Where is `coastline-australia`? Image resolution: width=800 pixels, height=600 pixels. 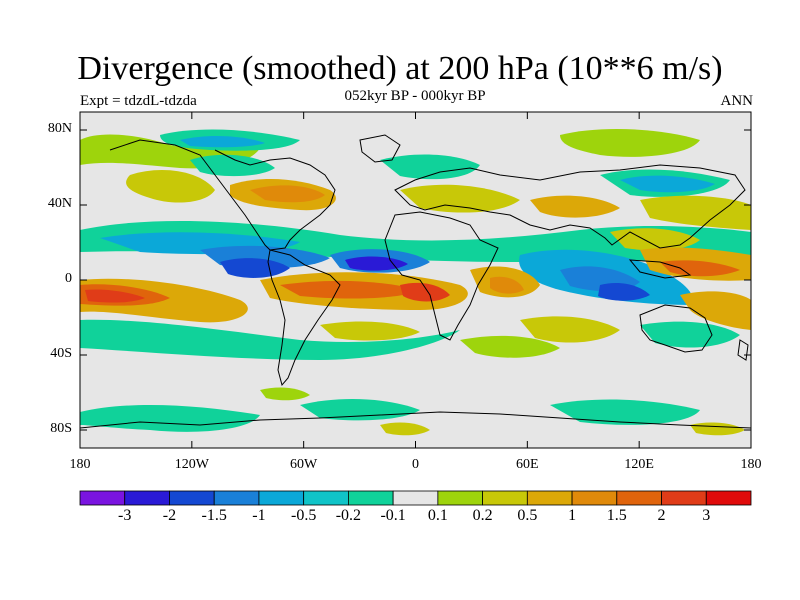
coastline-australia is located at coordinates (676, 328).